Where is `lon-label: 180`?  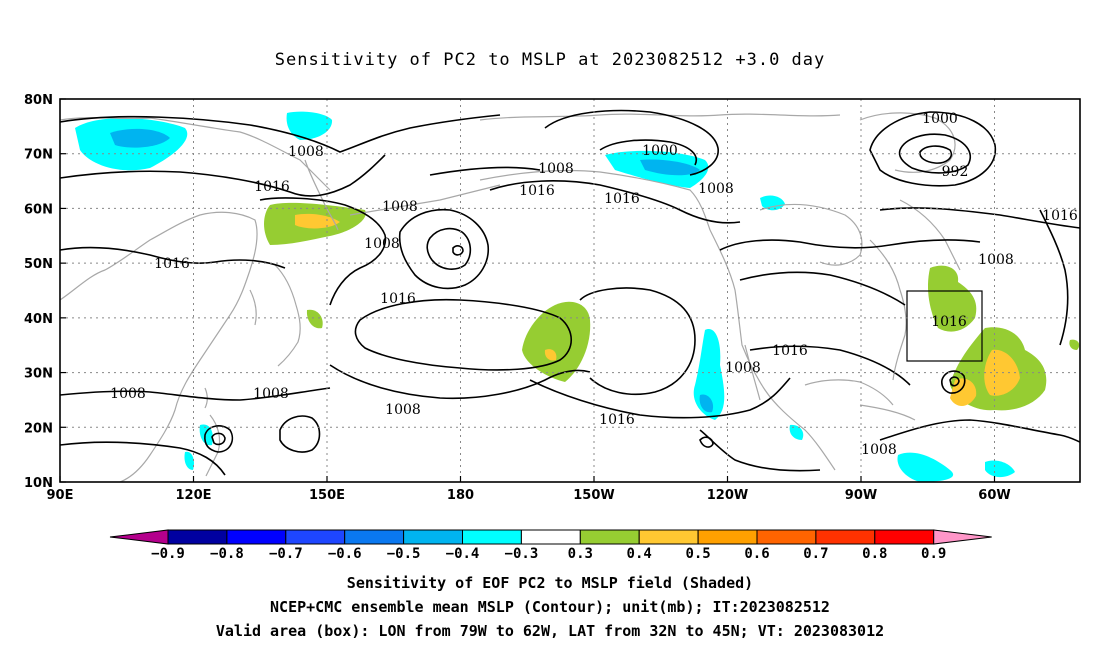
lon-label: 180 is located at coordinates (460, 495).